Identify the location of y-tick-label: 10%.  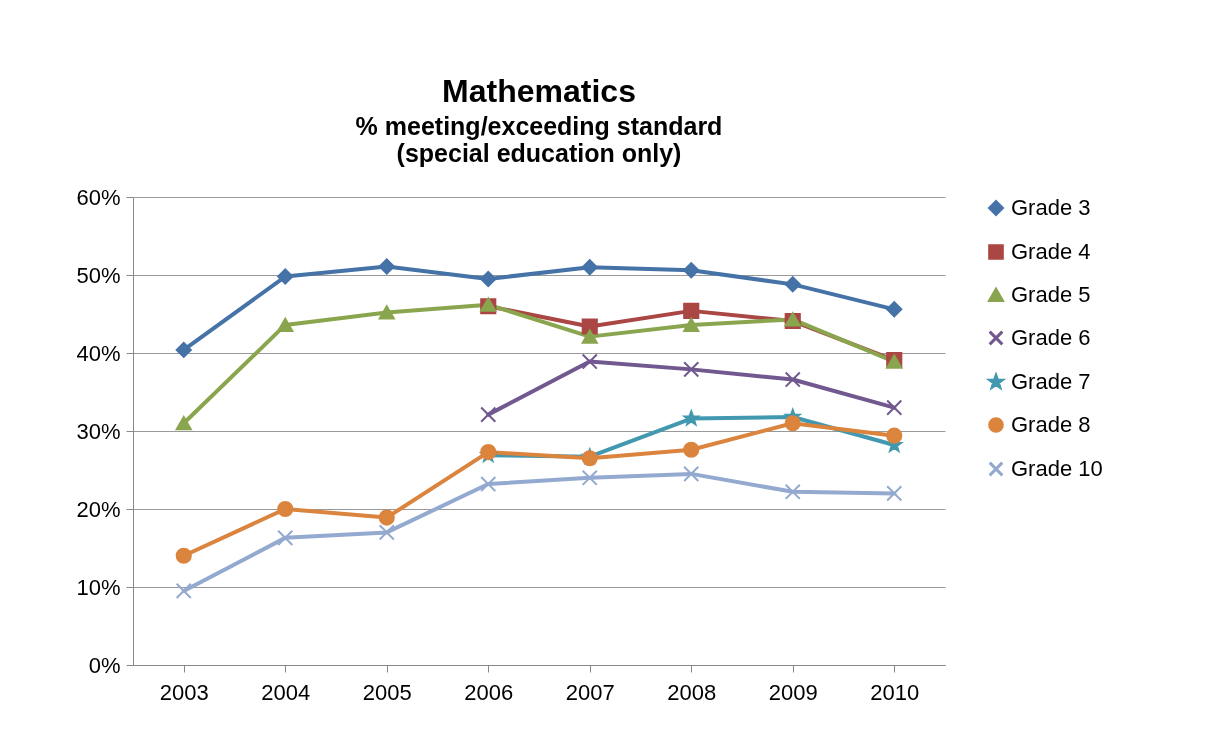
(98, 587).